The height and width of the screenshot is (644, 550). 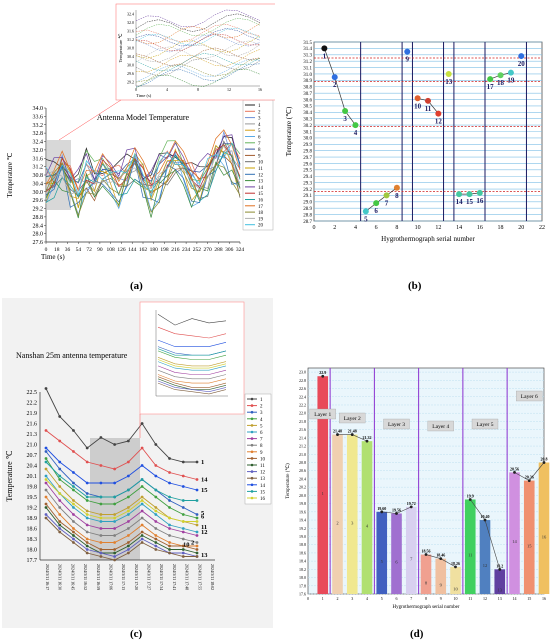 I want to click on chart-d-y-tick-label: 20.4, so click(x=302, y=478).